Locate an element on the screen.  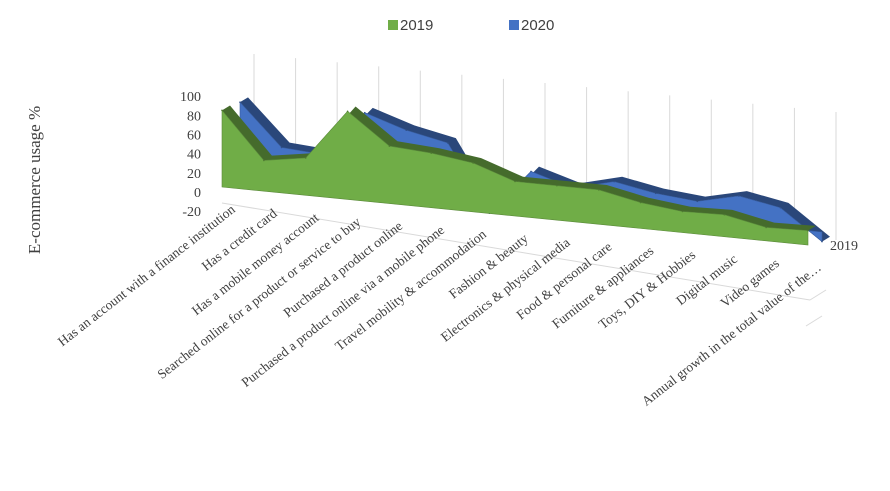
y-tick-label: -20 is located at coordinates (191, 212).